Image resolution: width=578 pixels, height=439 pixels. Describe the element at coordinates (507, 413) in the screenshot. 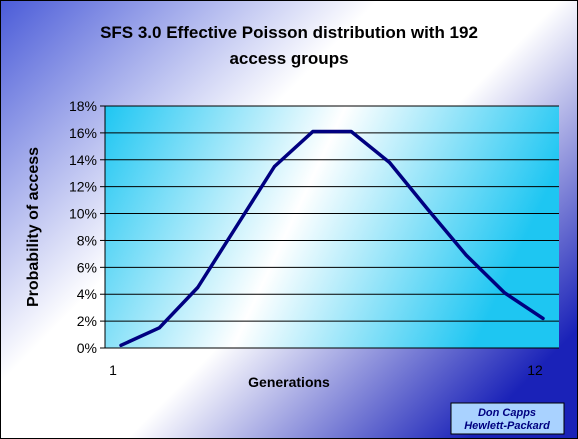

I see `credit-line-1: Don Capps` at that location.